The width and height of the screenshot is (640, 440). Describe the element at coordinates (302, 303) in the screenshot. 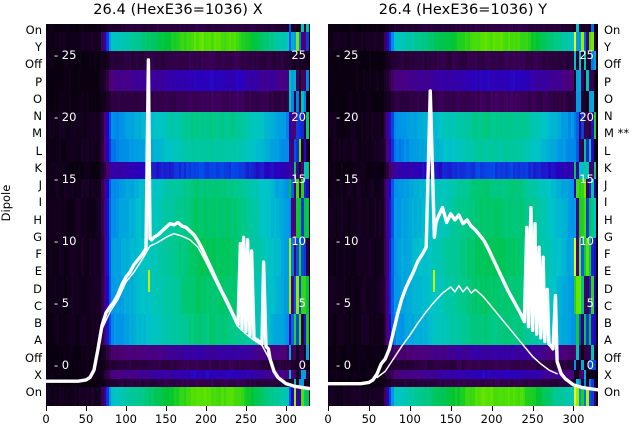

I see `y-ticklabel-x-right-1: 5` at that location.